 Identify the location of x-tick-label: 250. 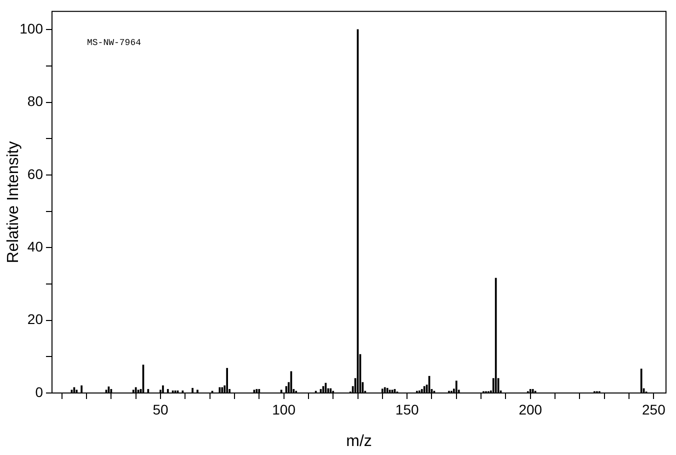
(654, 409).